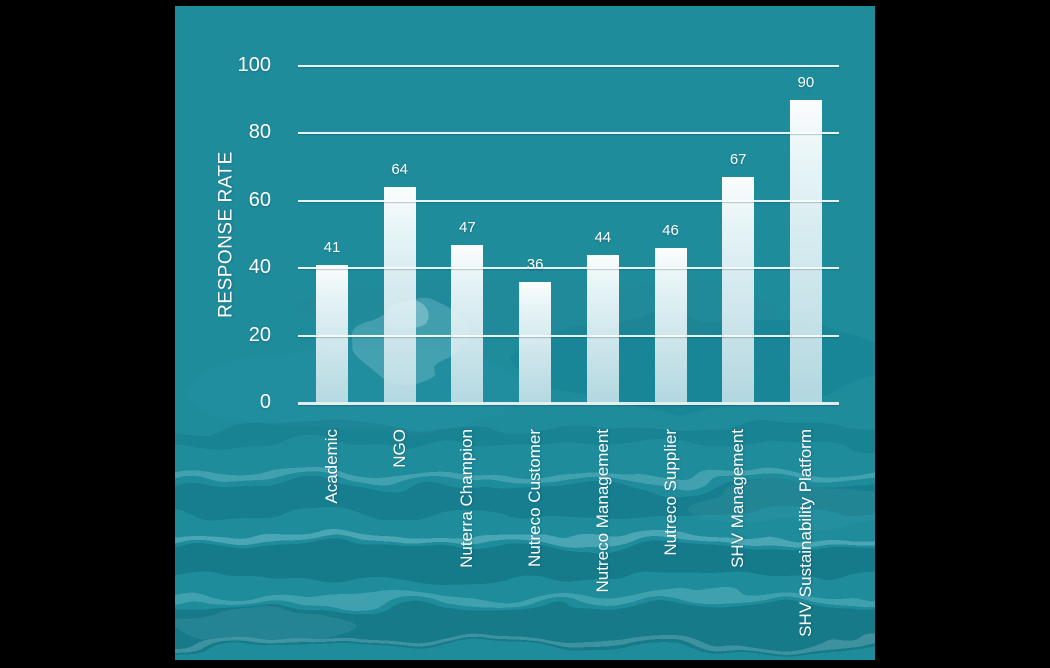 The height and width of the screenshot is (668, 1050). I want to click on y-tick-label: 0, so click(265, 402).